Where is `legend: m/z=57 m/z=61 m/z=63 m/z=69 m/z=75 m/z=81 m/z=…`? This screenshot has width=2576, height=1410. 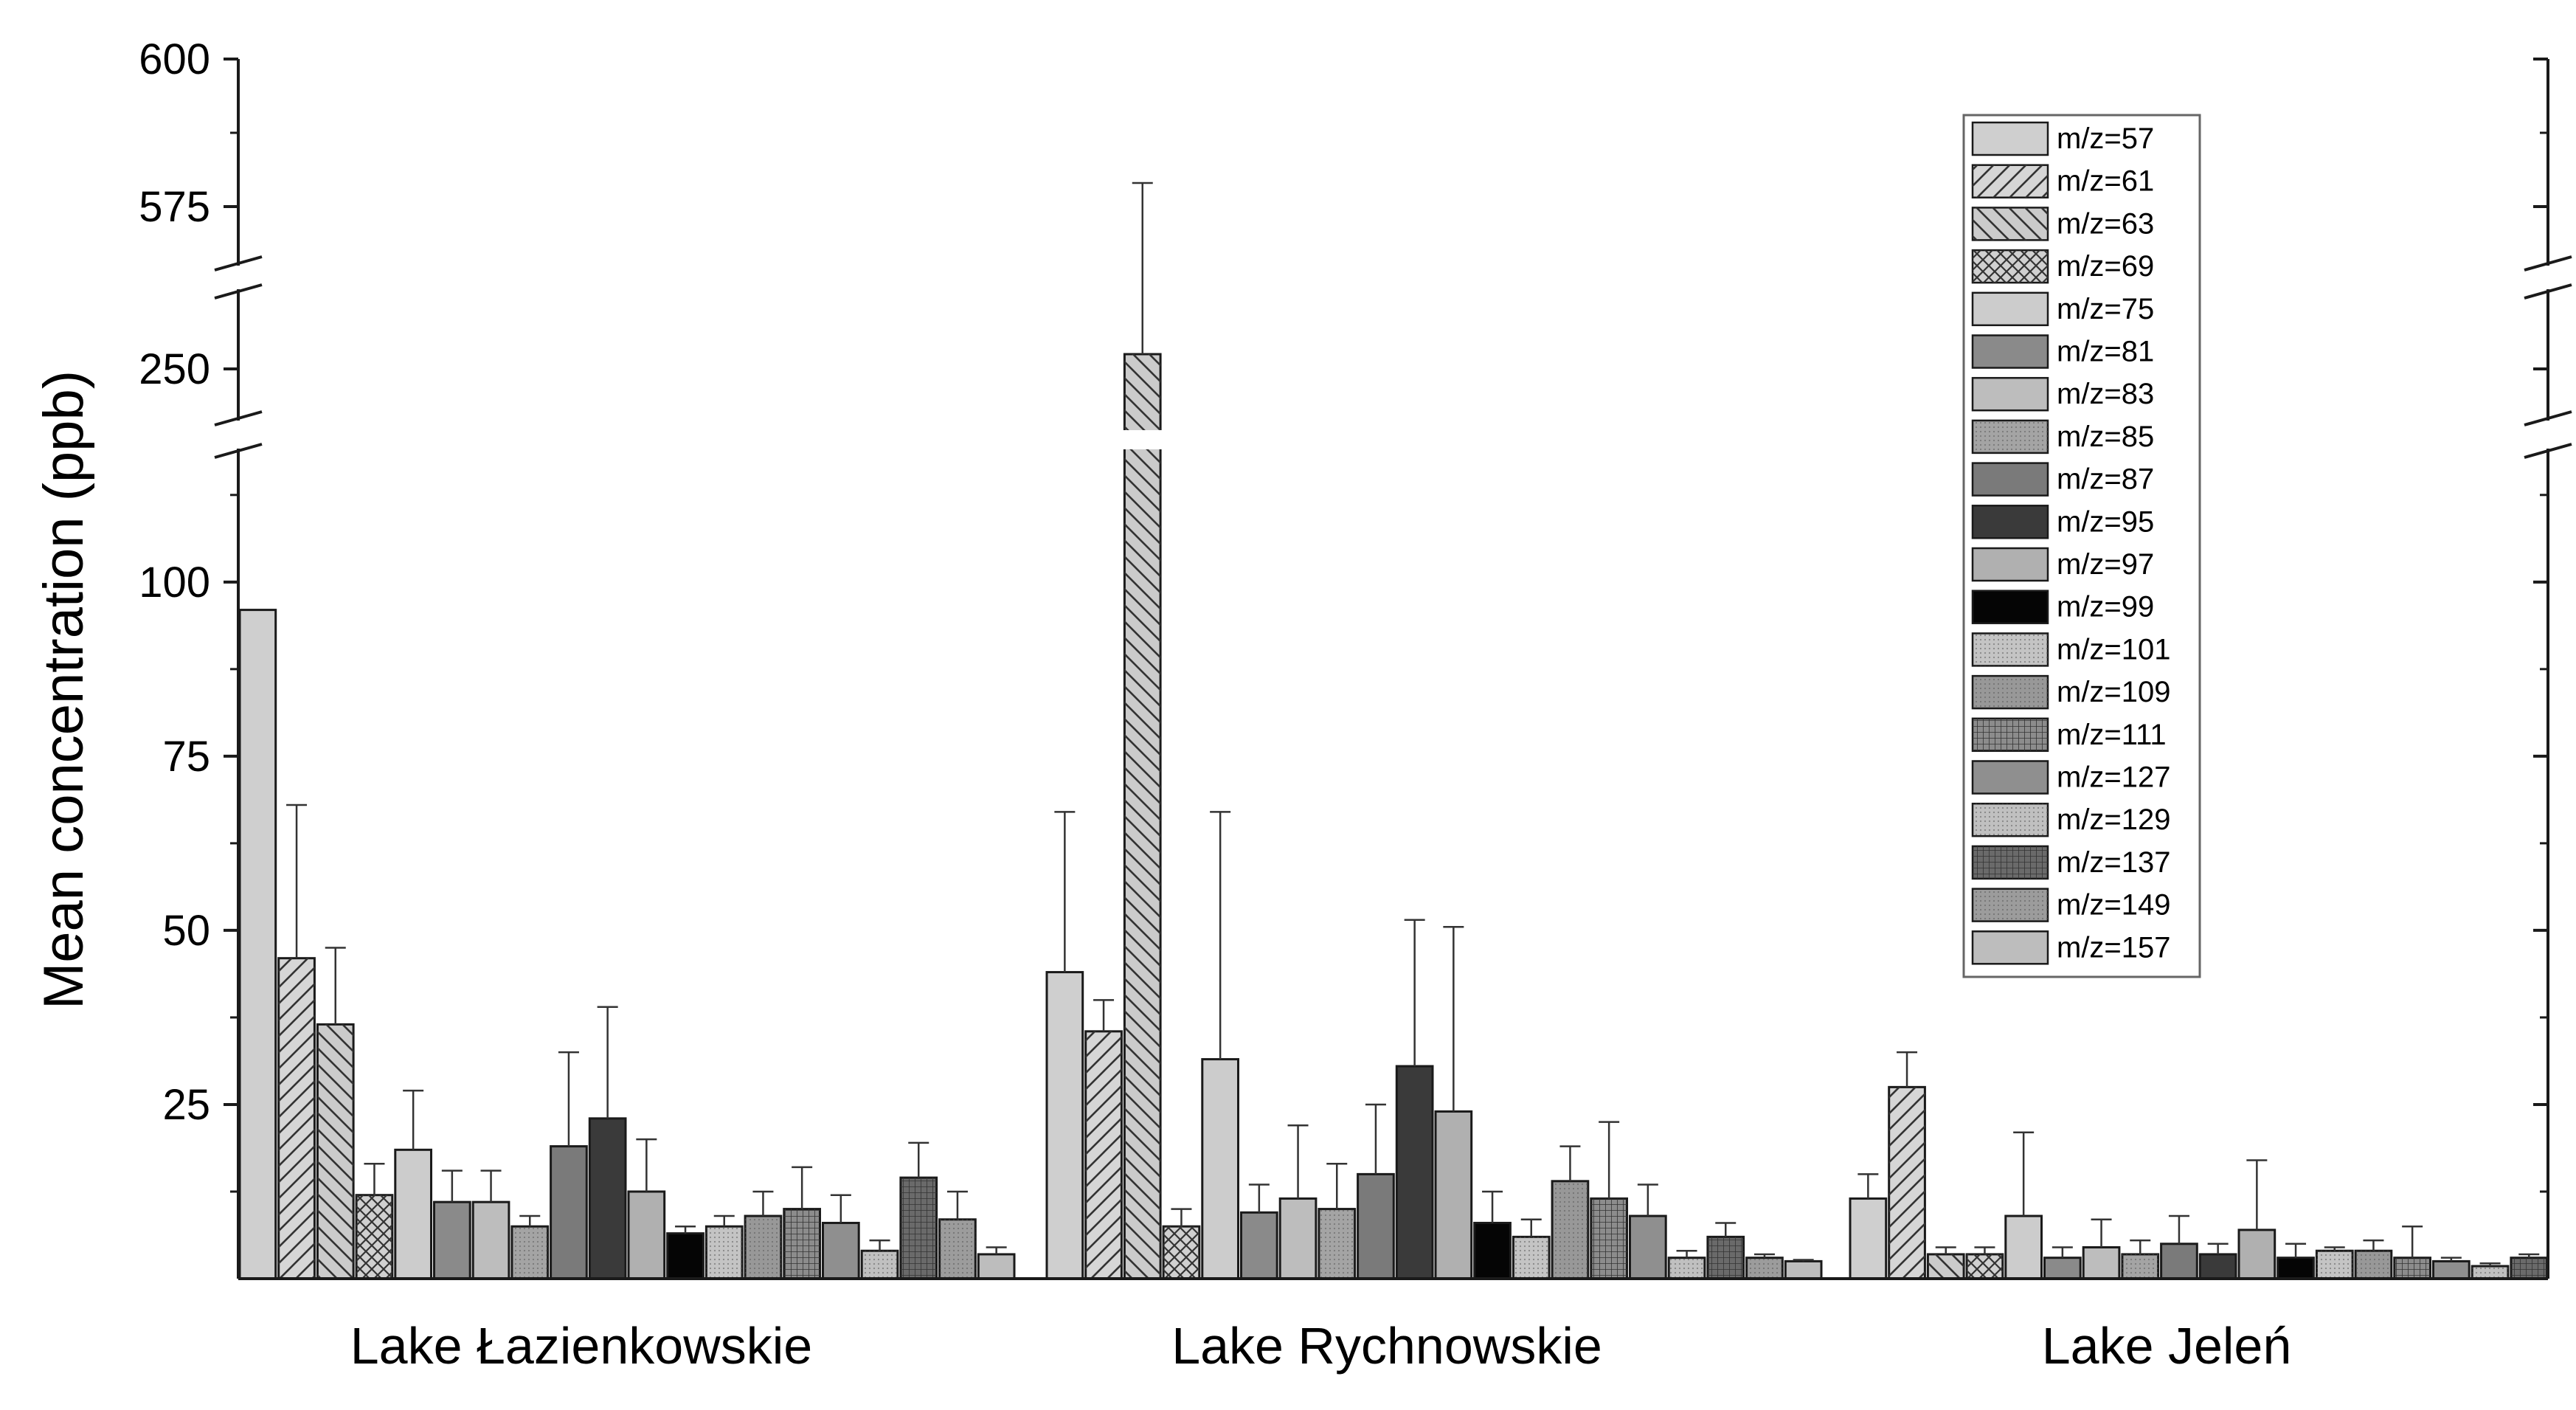 legend: m/z=57 m/z=61 m/z=63 m/z=69 m/z=75 m/z=81 m/z=… is located at coordinates (2082, 546).